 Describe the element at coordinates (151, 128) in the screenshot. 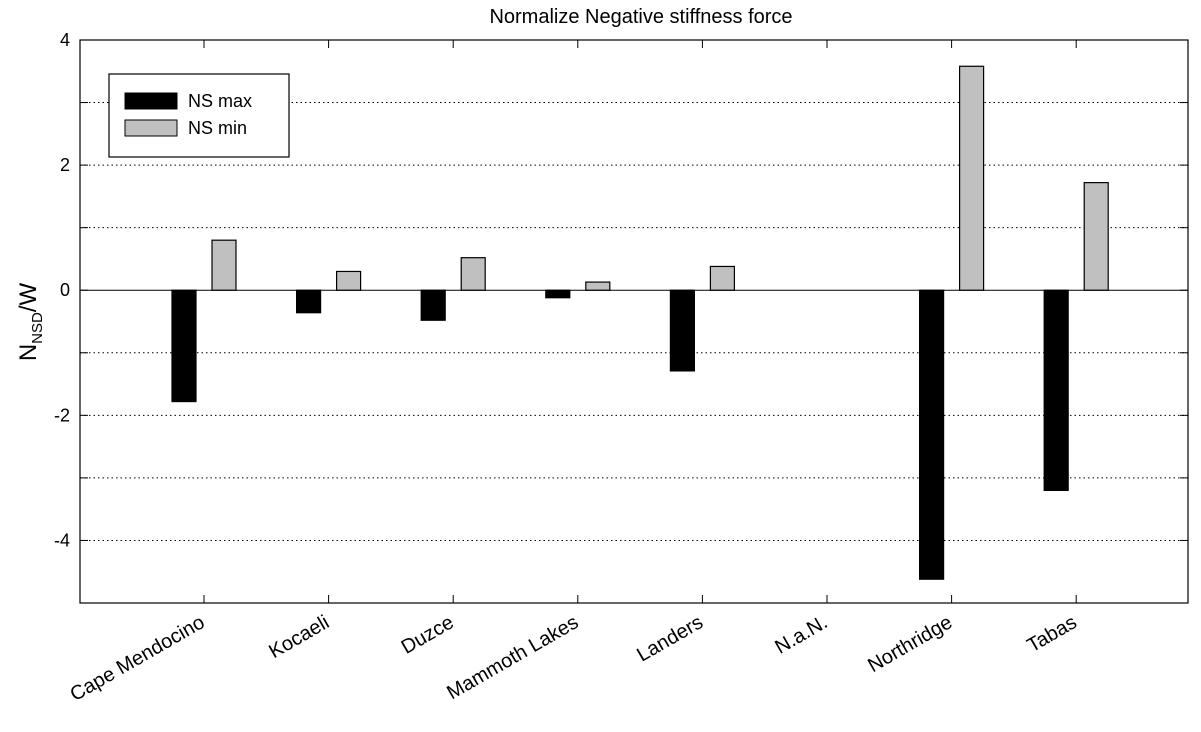

I see `legend-swatch-ns-min` at that location.